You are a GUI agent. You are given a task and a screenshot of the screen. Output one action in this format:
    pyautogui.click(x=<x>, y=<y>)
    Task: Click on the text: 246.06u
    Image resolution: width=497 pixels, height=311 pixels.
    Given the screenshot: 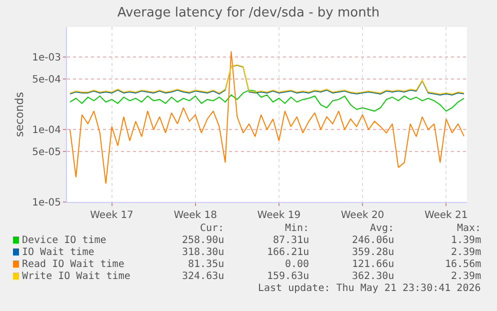 What is the action you would take?
    pyautogui.click(x=373, y=240)
    